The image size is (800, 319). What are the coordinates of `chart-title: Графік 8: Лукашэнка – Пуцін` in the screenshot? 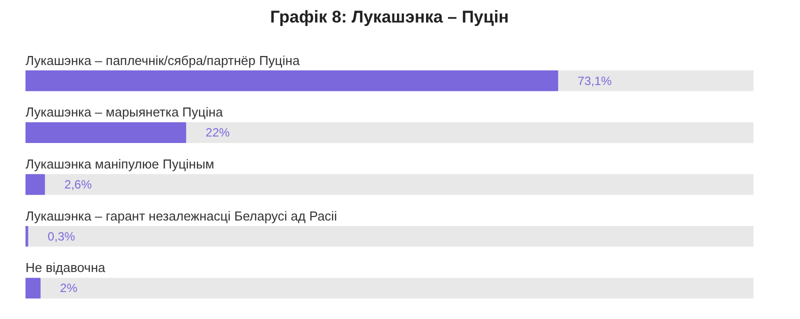 It's located at (389, 17).